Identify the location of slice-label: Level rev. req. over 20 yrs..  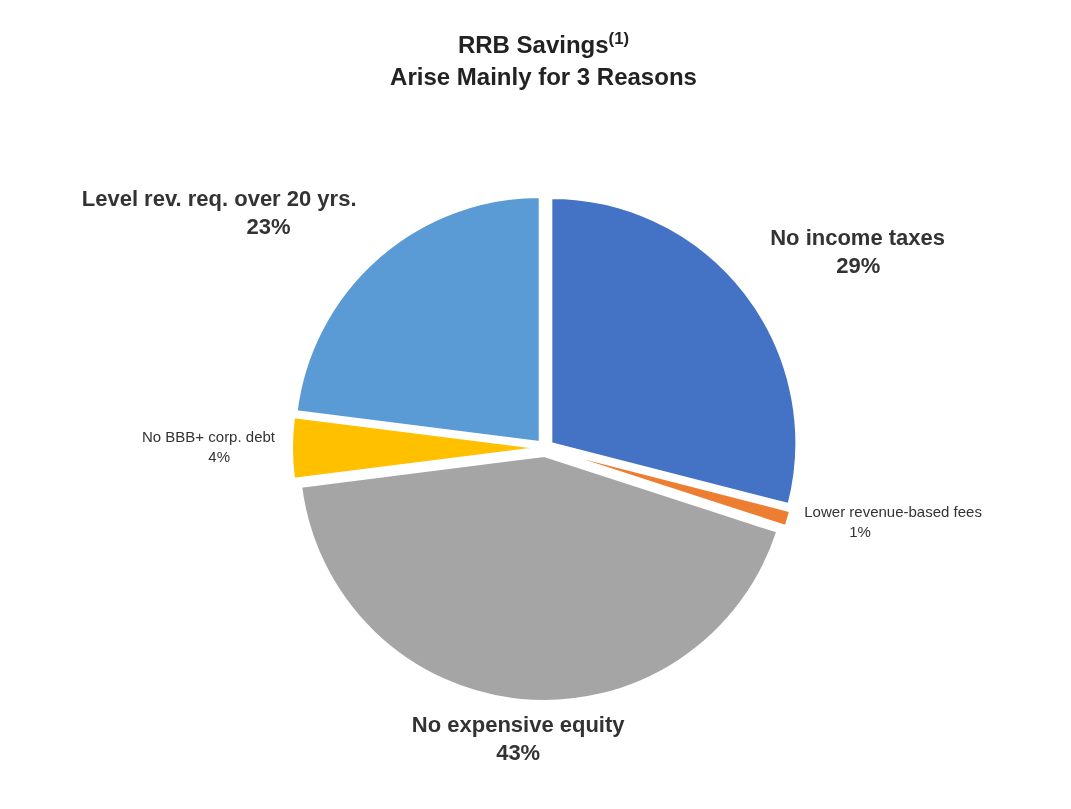
(219, 198).